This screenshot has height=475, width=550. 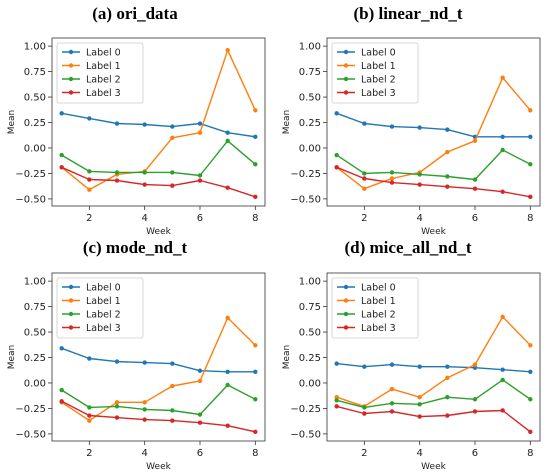 What do you see at coordinates (310, 307) in the screenshot?
I see `y-tick-label: 0.75` at bounding box center [310, 307].